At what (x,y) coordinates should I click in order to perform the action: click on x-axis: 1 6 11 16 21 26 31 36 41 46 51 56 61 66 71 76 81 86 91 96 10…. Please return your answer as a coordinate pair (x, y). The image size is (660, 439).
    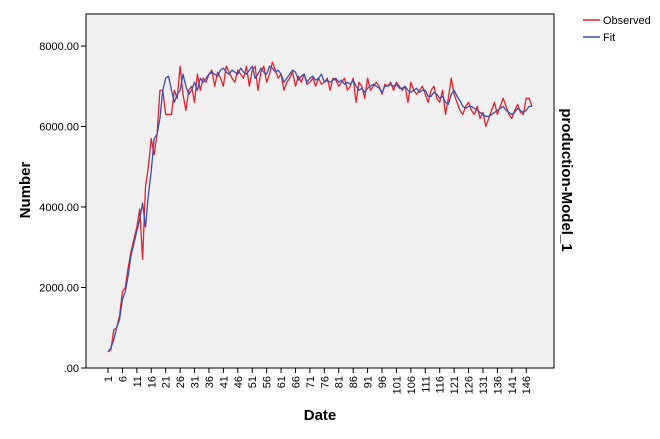
    Looking at the image, I should click on (318, 381).